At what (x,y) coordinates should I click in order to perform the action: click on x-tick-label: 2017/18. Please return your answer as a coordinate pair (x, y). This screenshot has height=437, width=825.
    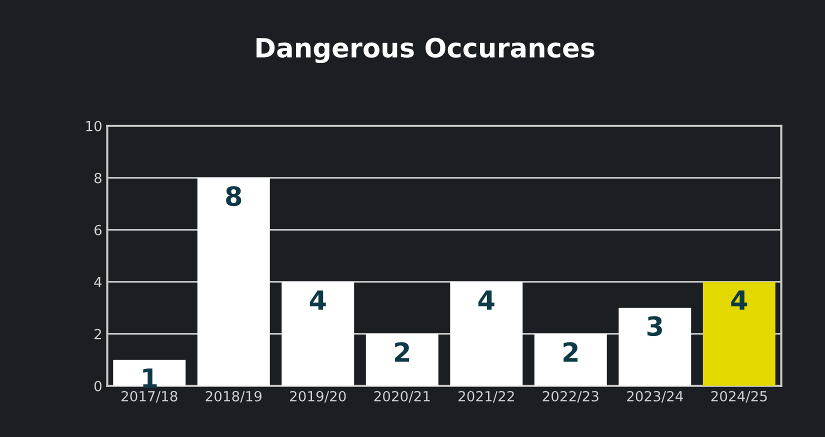
    Looking at the image, I should click on (150, 396).